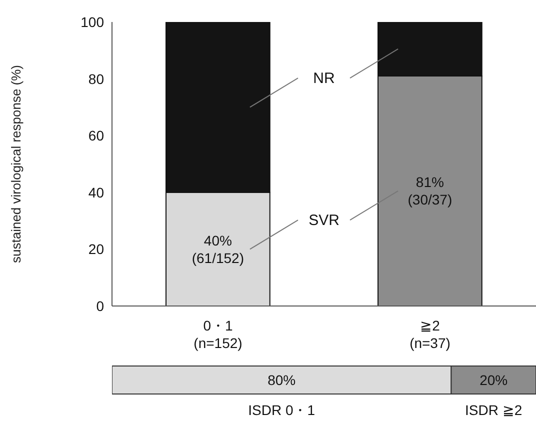 The width and height of the screenshot is (536, 435). Describe the element at coordinates (96, 78) in the screenshot. I see `y-tick-label: 80` at that location.